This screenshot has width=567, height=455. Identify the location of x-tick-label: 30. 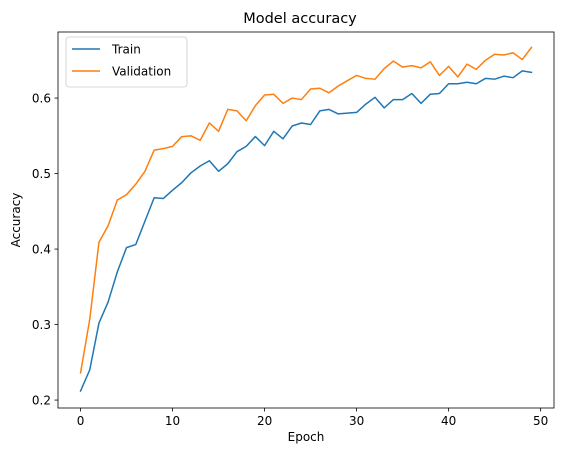
(356, 421).